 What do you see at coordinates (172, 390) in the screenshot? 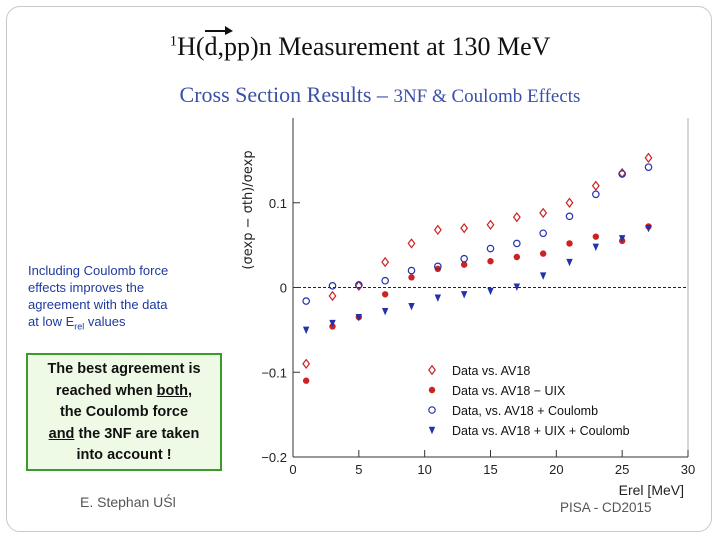
I see `note2-underlined: both` at bounding box center [172, 390].